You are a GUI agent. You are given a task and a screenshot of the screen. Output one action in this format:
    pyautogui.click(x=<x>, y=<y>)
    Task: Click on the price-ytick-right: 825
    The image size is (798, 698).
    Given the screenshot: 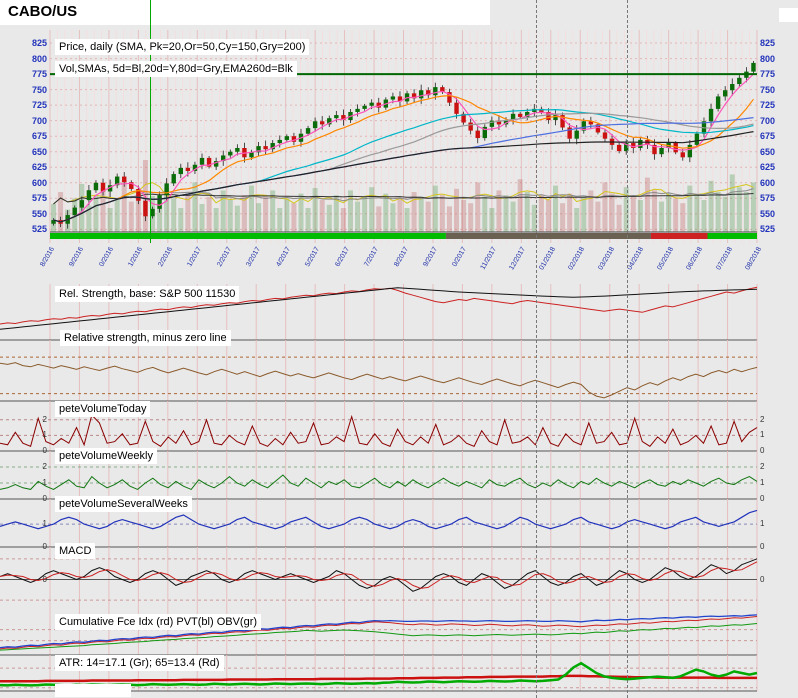 What is the action you would take?
    pyautogui.click(x=768, y=43)
    